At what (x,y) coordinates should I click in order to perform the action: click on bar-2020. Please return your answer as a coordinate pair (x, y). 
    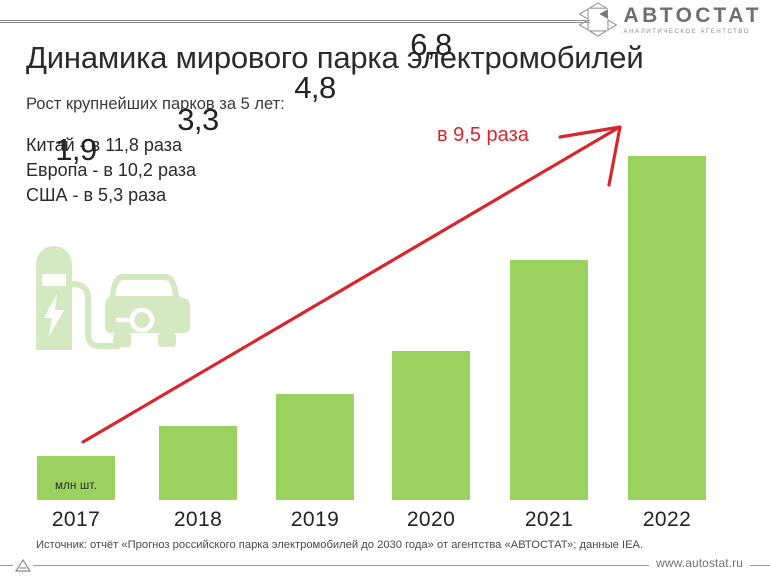
    Looking at the image, I should click on (431, 425).